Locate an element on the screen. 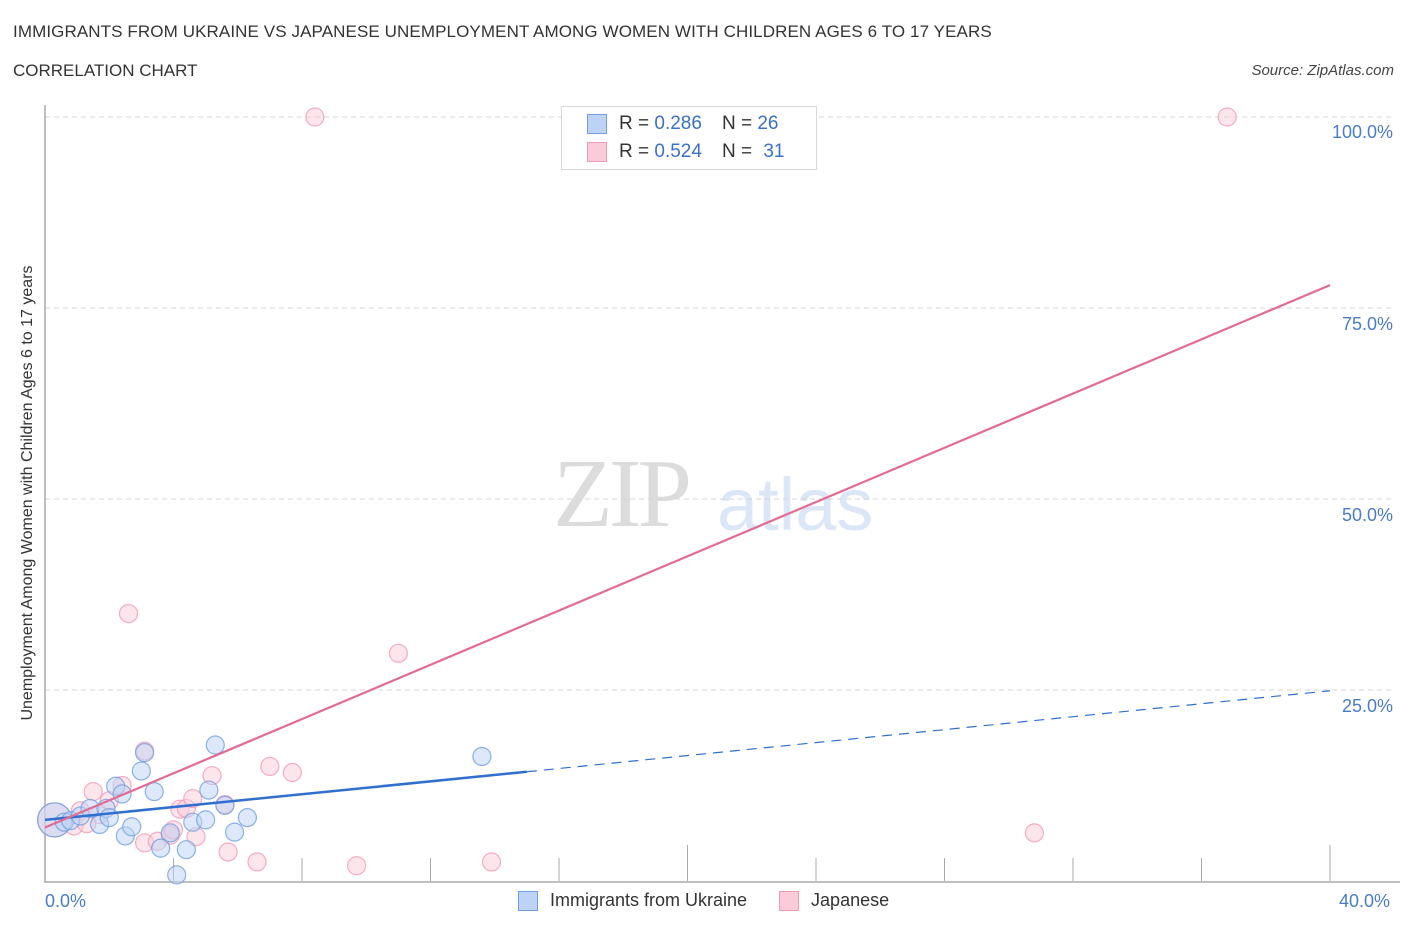  chart-subtitle: CORRELATION CHART is located at coordinates (105, 70).